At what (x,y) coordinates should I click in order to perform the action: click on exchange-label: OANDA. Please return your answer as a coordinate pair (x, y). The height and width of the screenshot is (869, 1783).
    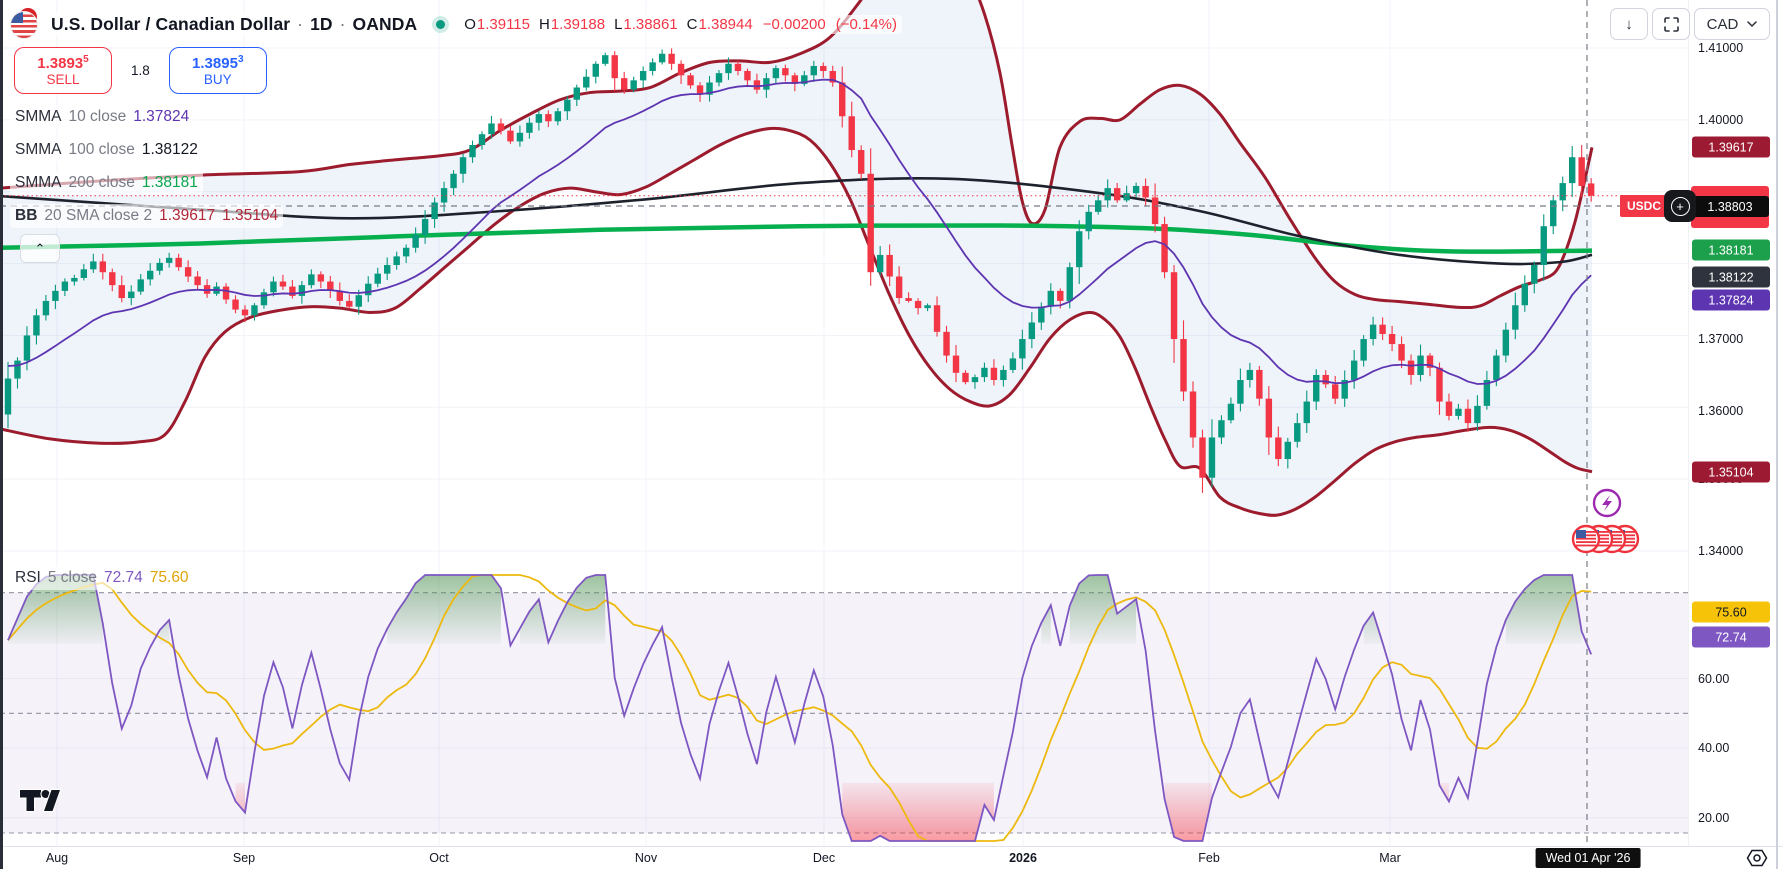
    Looking at the image, I should click on (385, 23).